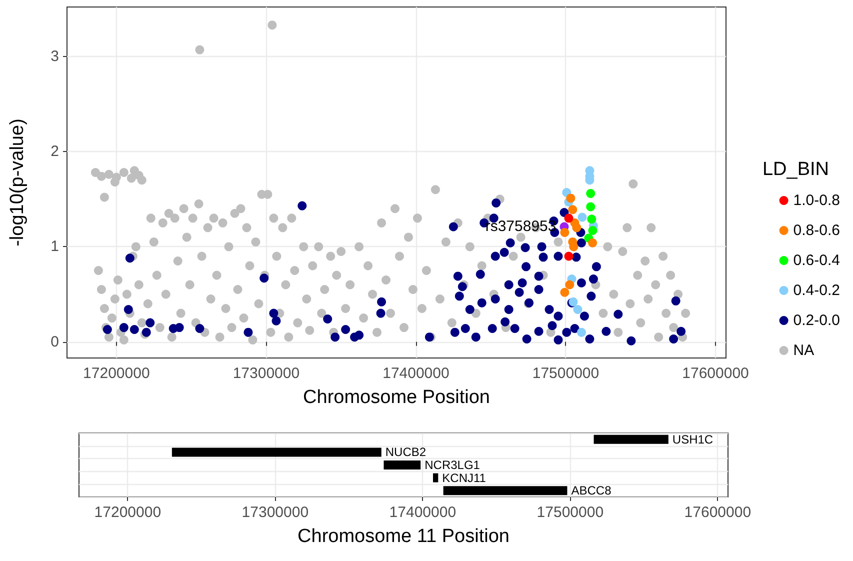 The image size is (853, 561). I want to click on y-tick-label: USH1C, so click(693, 439).